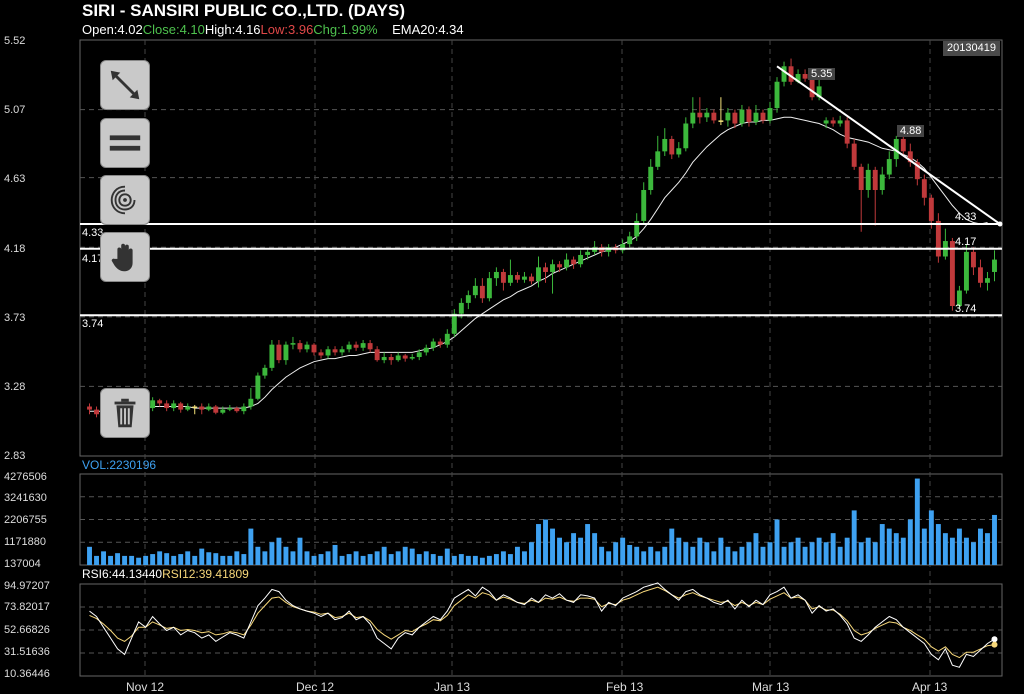 The width and height of the screenshot is (1024, 694). I want to click on fingerprint-icon, so click(123, 200).